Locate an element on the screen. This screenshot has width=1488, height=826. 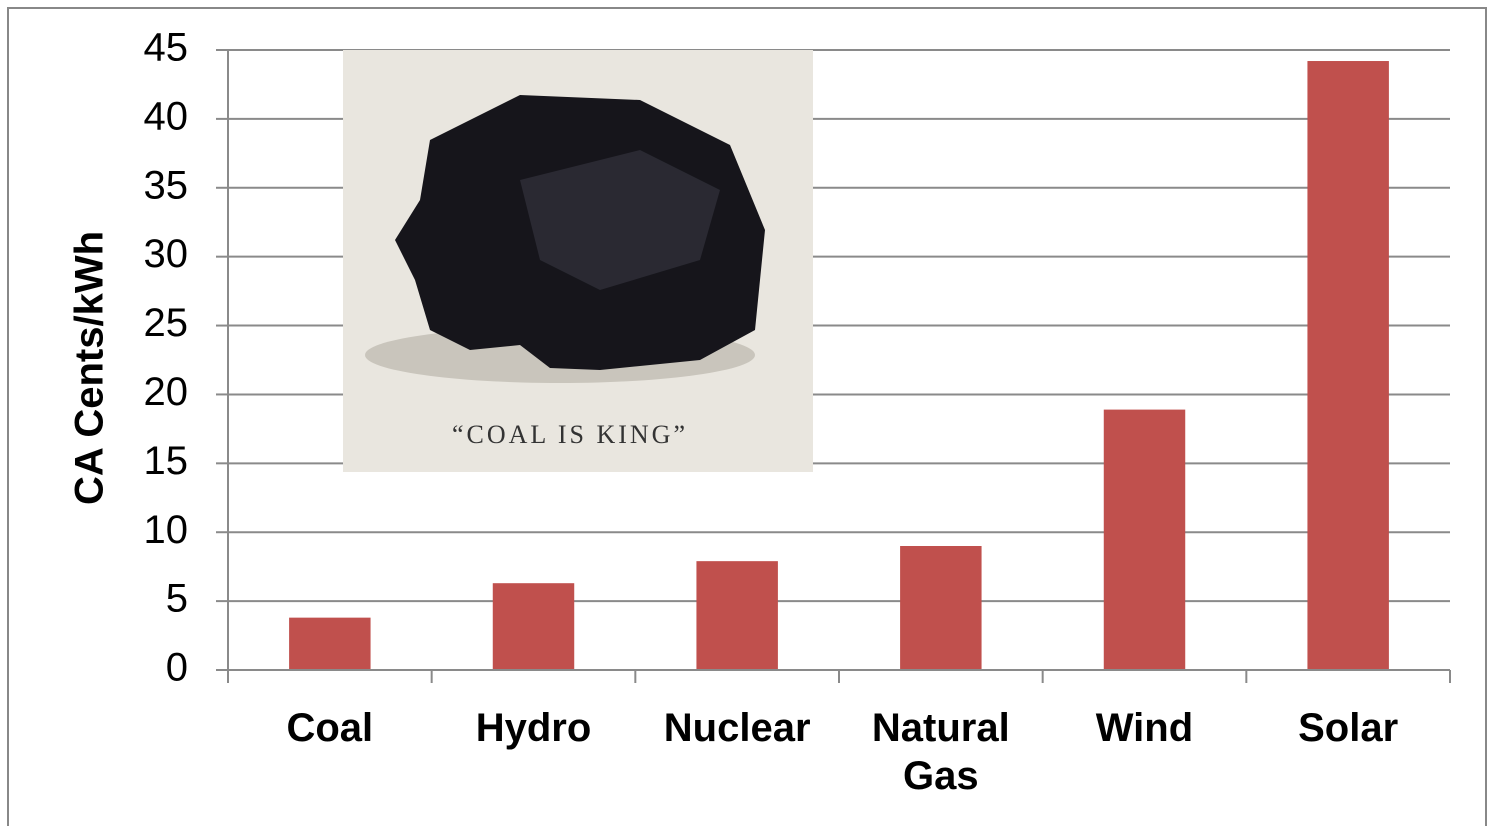
y-tick-label: 5 is located at coordinates (177, 599).